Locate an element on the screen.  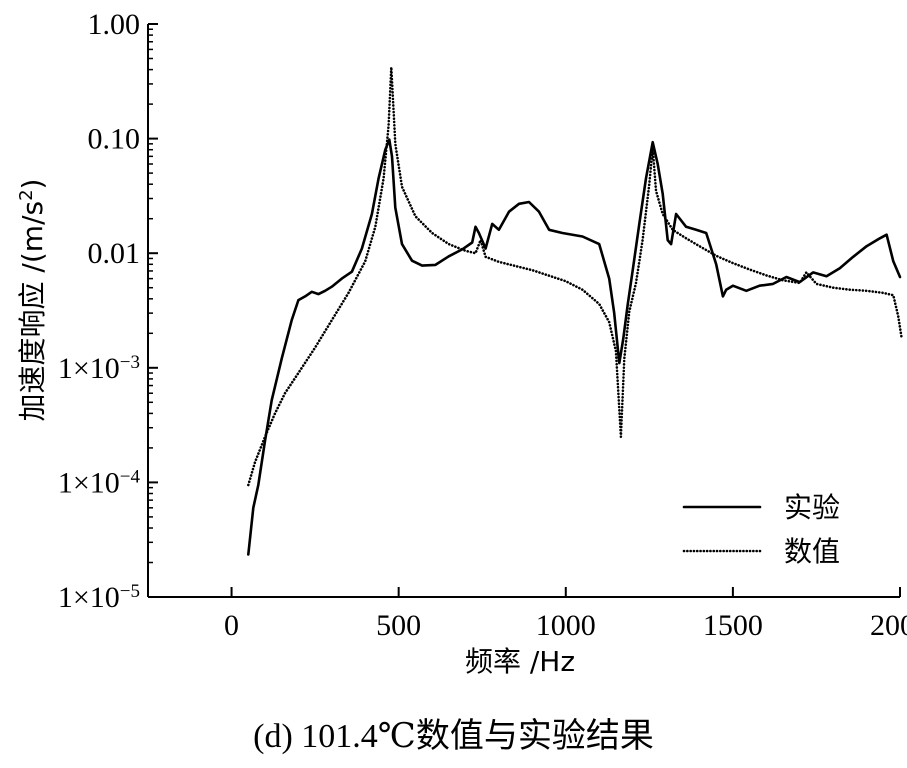
legend-label-experiment: 实验 is located at coordinates (812, 507).